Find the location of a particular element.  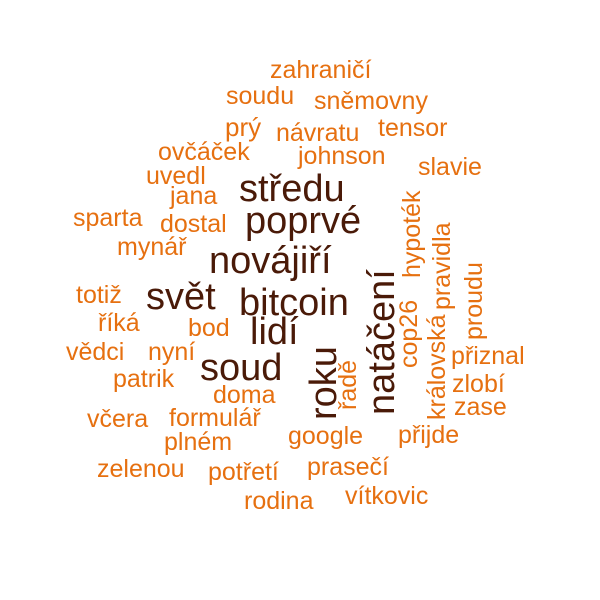

word-pravidla: pravidla is located at coordinates (442, 266).